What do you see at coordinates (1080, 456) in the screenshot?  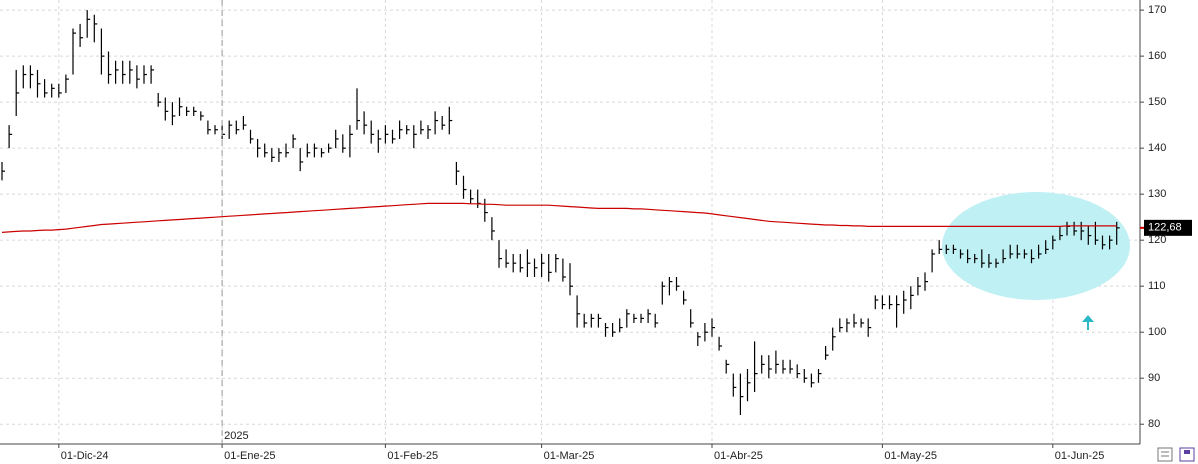 I see `x-tick-label: 01-Jun-25` at bounding box center [1080, 456].